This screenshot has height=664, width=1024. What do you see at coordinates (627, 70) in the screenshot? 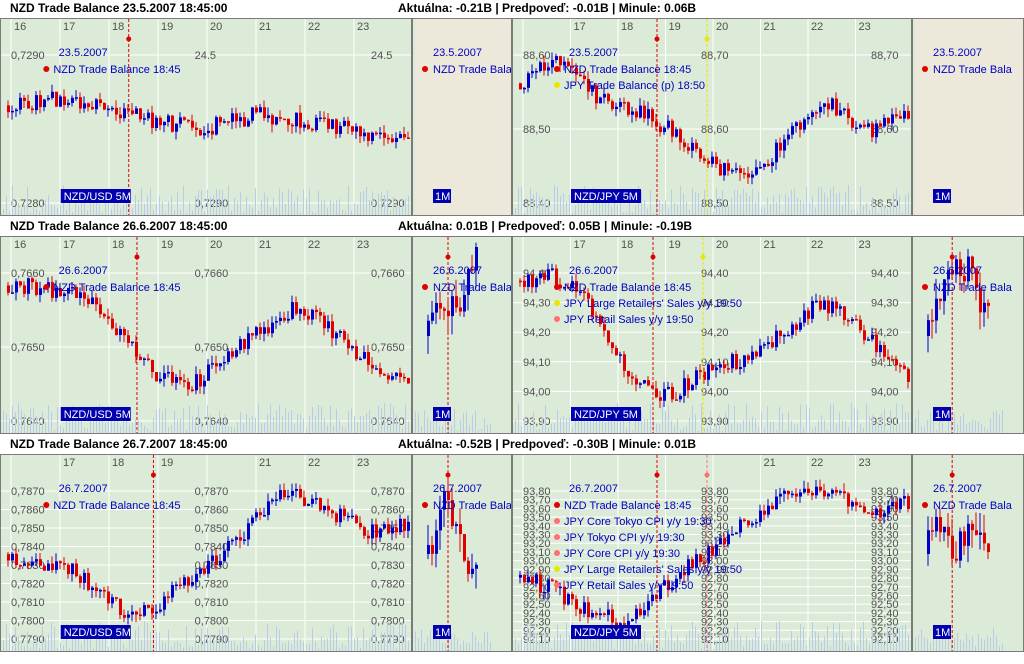
I see `event-label: NZD Trade Balance 18:45` at bounding box center [627, 70].